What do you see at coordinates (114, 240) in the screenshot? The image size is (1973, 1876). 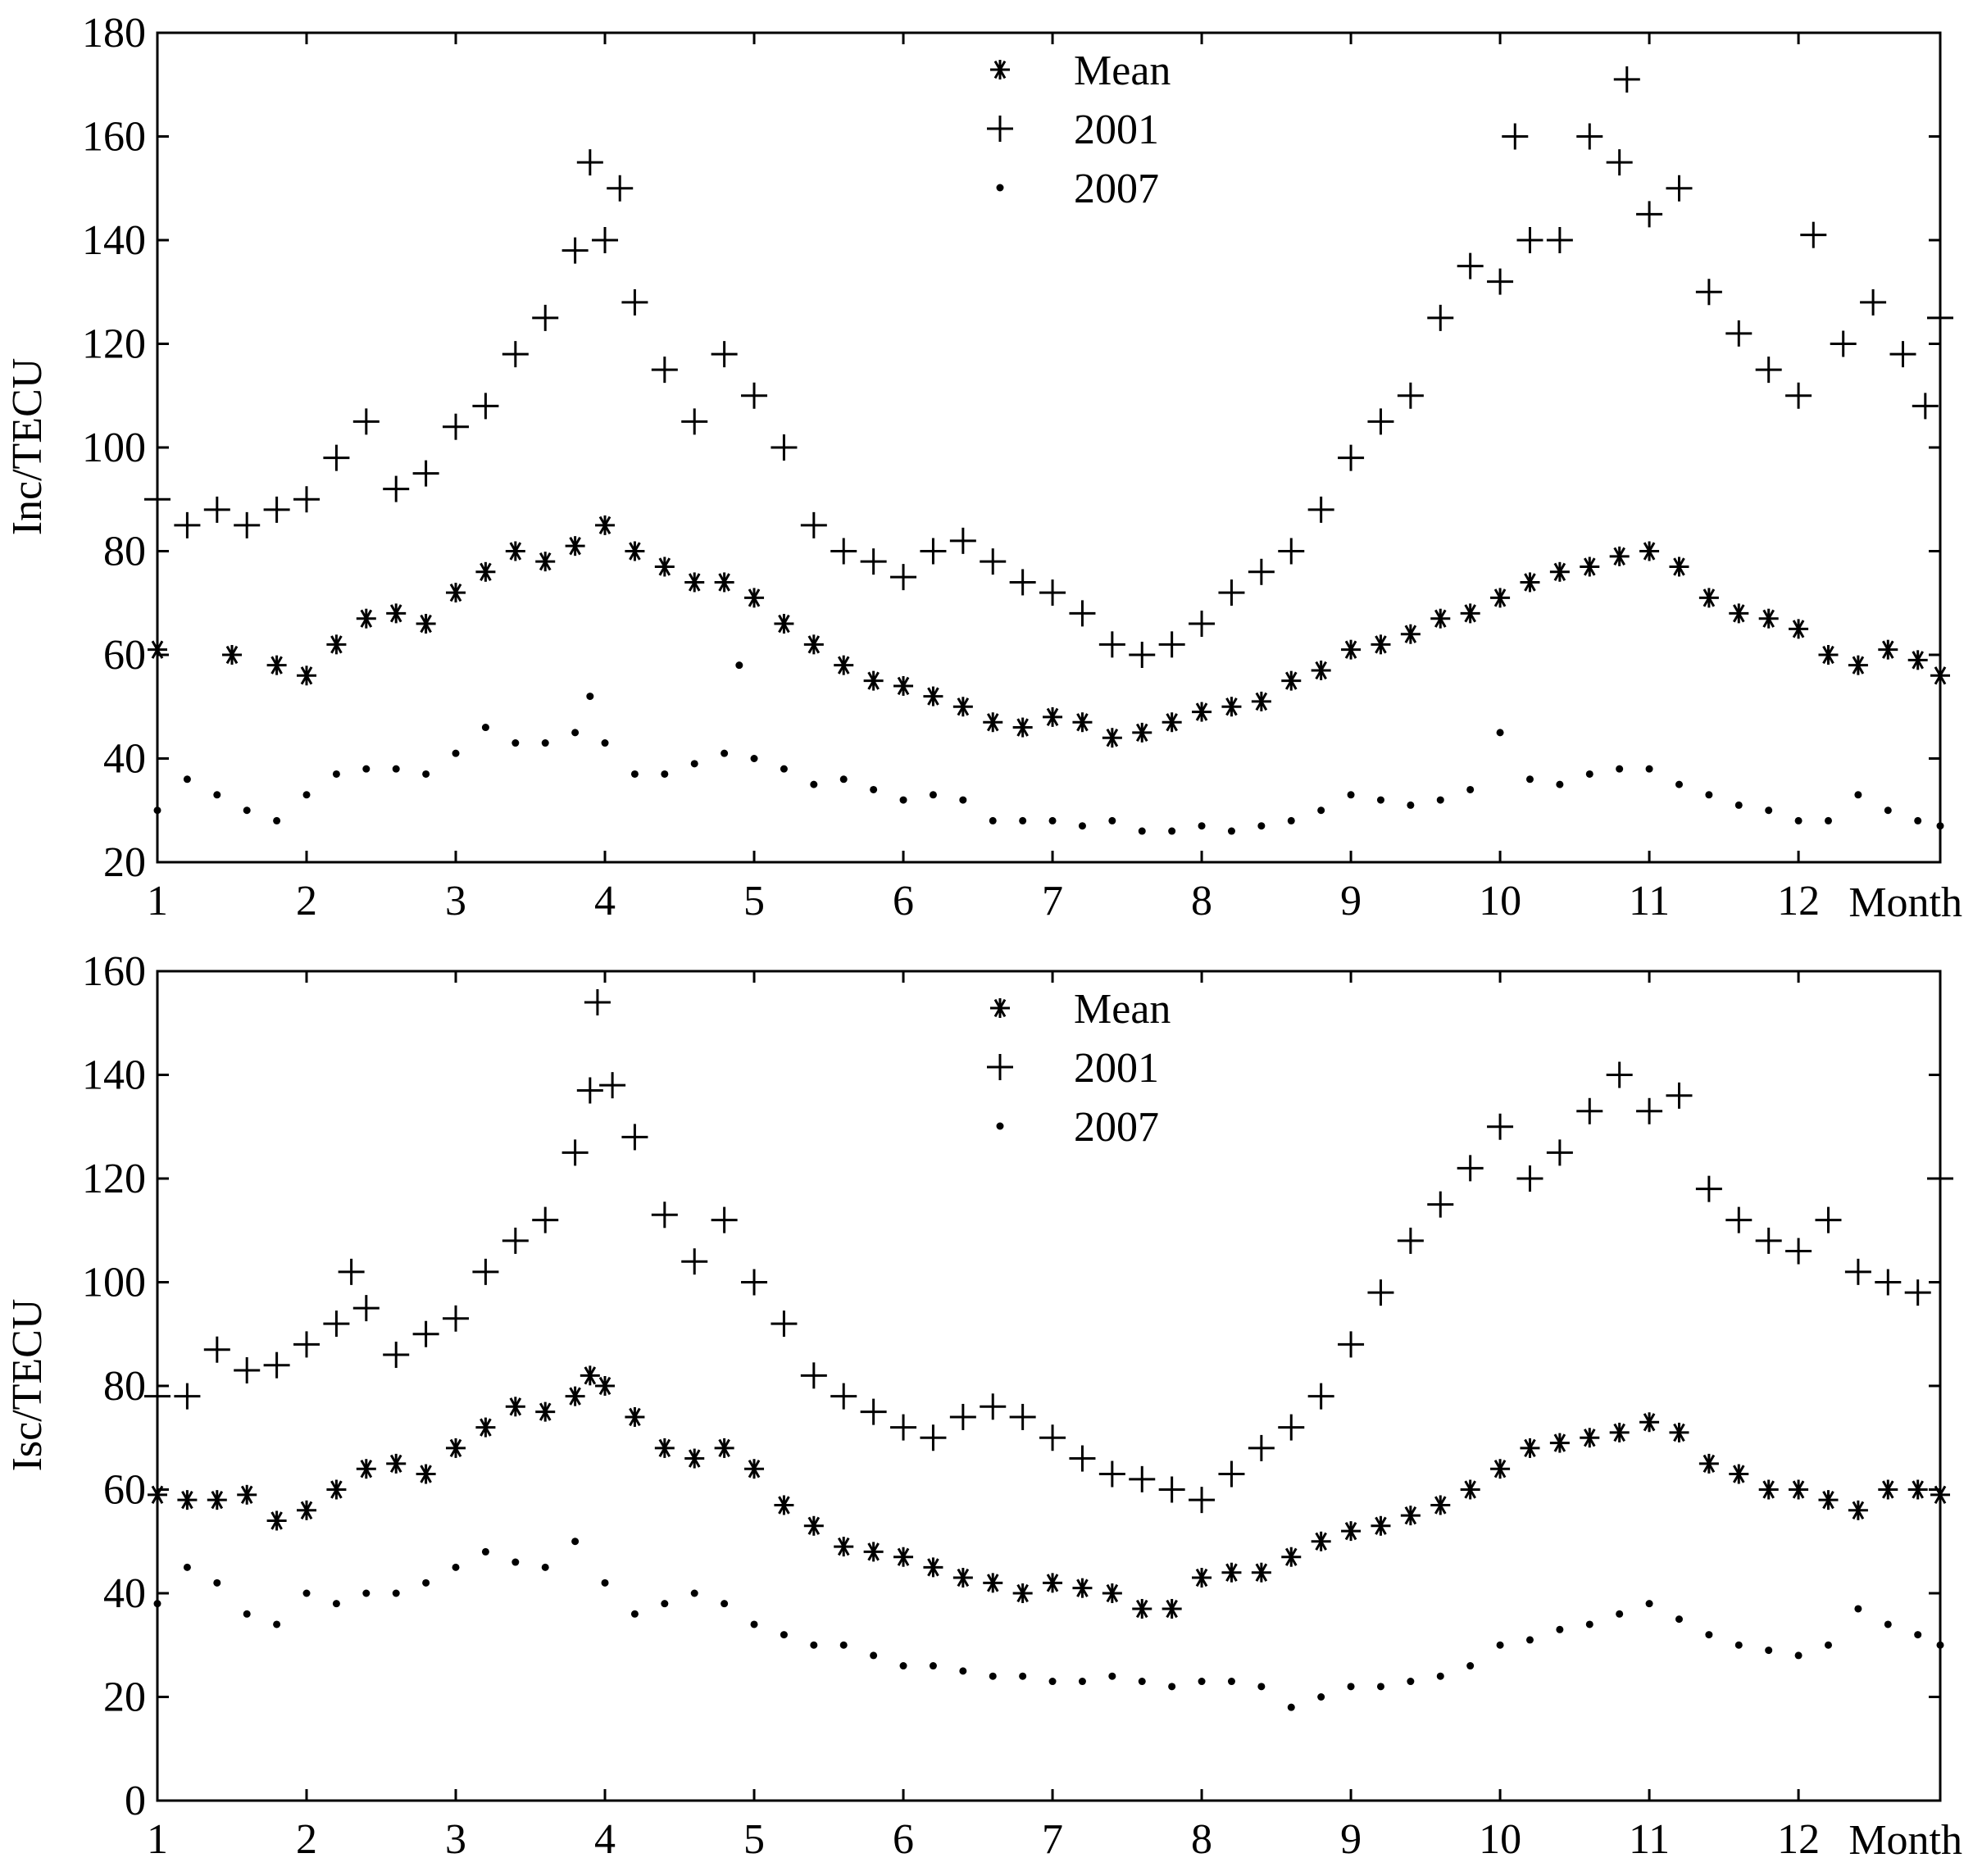 I see `inc-y-tick-label: 140` at bounding box center [114, 240].